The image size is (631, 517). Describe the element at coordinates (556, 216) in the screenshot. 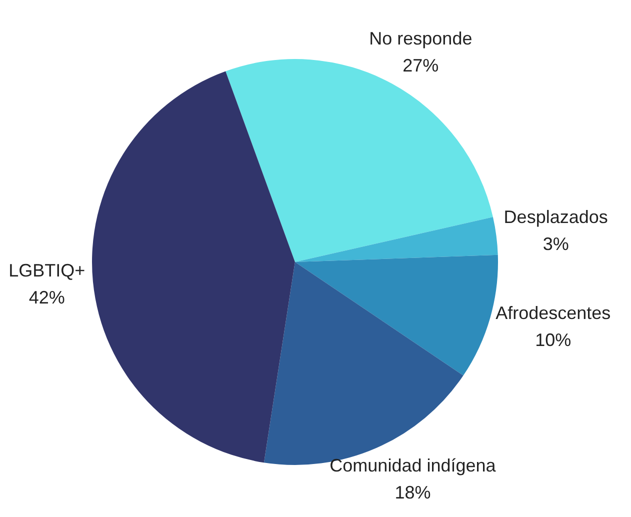

I see `slice-label: Desplazados` at that location.